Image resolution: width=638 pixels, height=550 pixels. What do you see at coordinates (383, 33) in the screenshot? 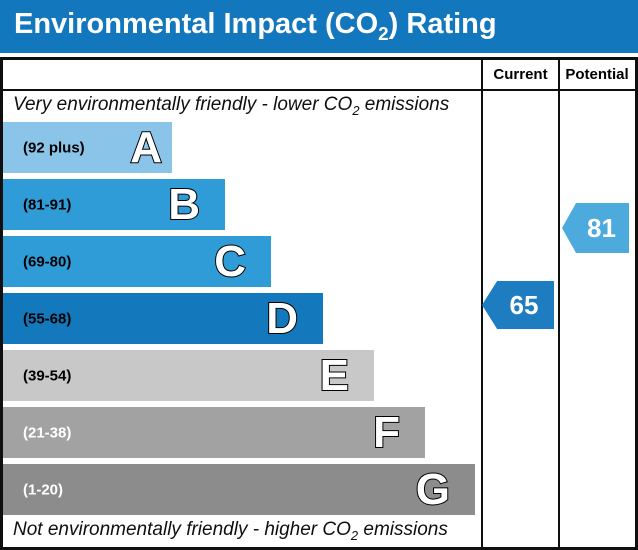
I see `chart-title-subscript: 2` at bounding box center [383, 33].